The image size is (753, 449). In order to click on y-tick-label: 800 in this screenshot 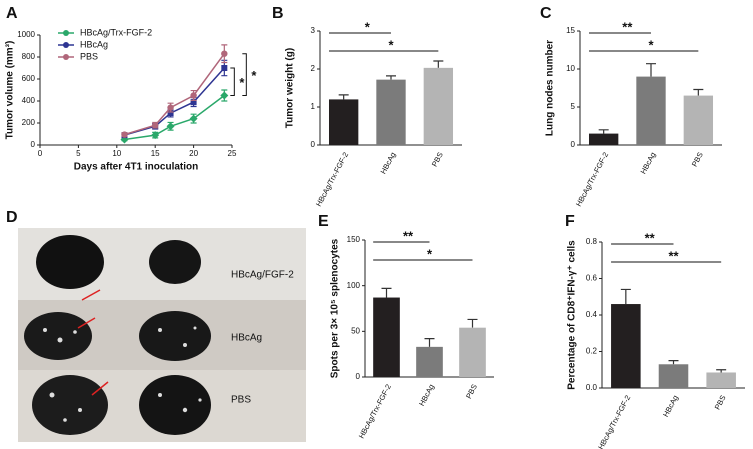, I will do `click(29, 56)`.